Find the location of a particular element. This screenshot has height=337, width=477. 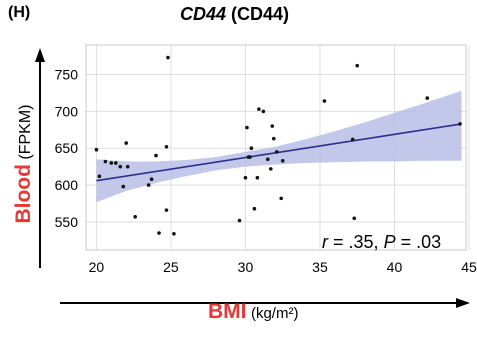

panel-label: (H) is located at coordinates (19, 12).